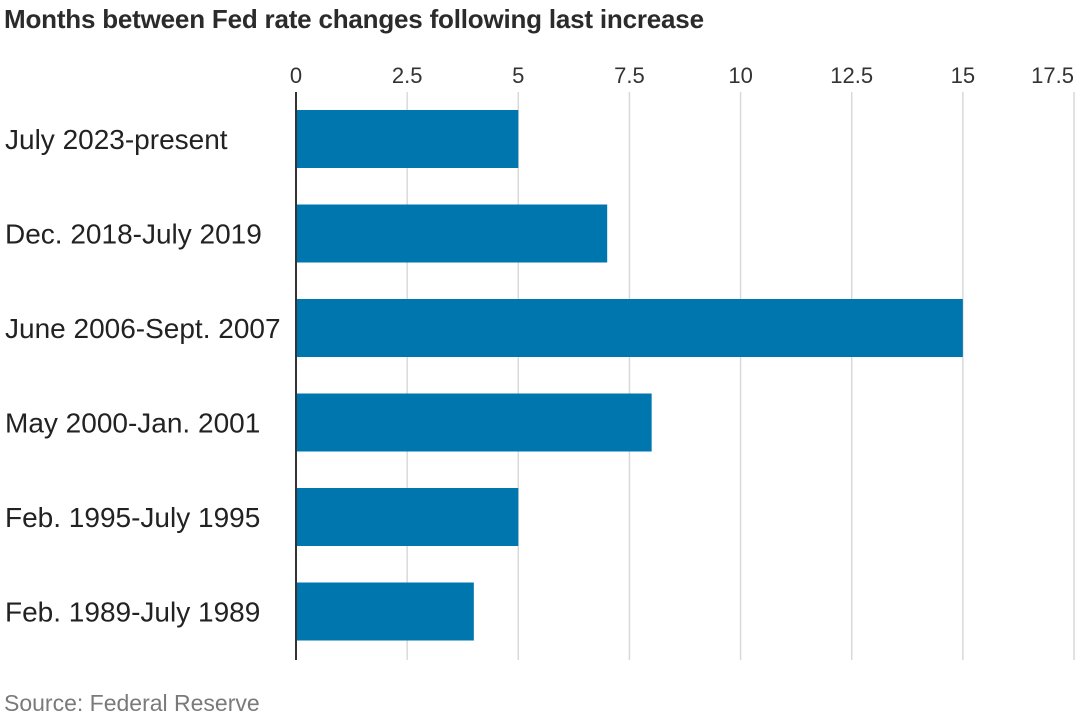  What do you see at coordinates (132, 517) in the screenshot?
I see `category-label: Feb. 1995-July 1995` at bounding box center [132, 517].